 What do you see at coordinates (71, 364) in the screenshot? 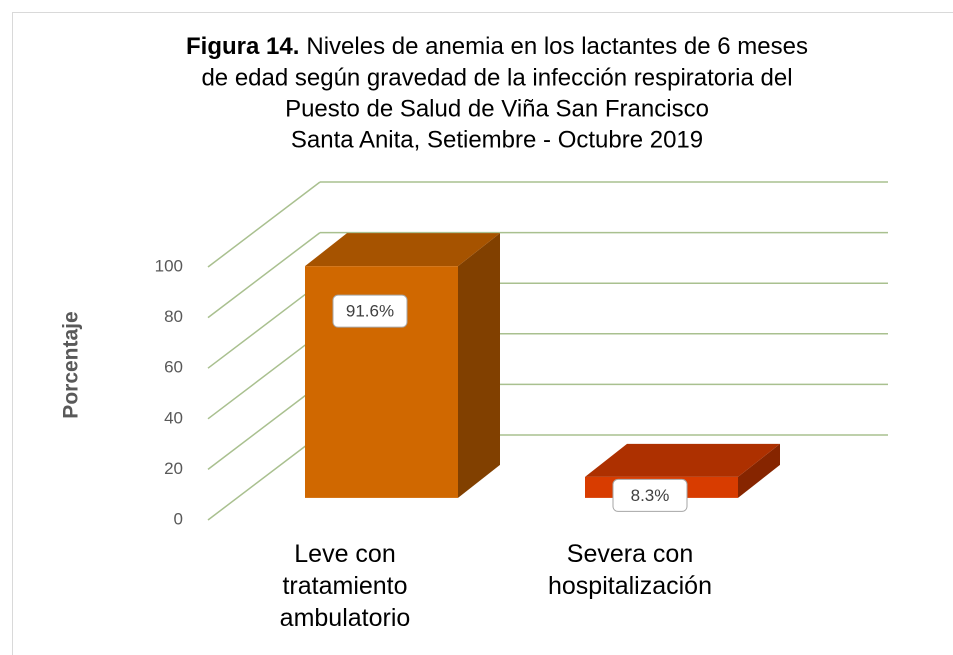
I see `y-axis-label: Porcentaje` at bounding box center [71, 364].